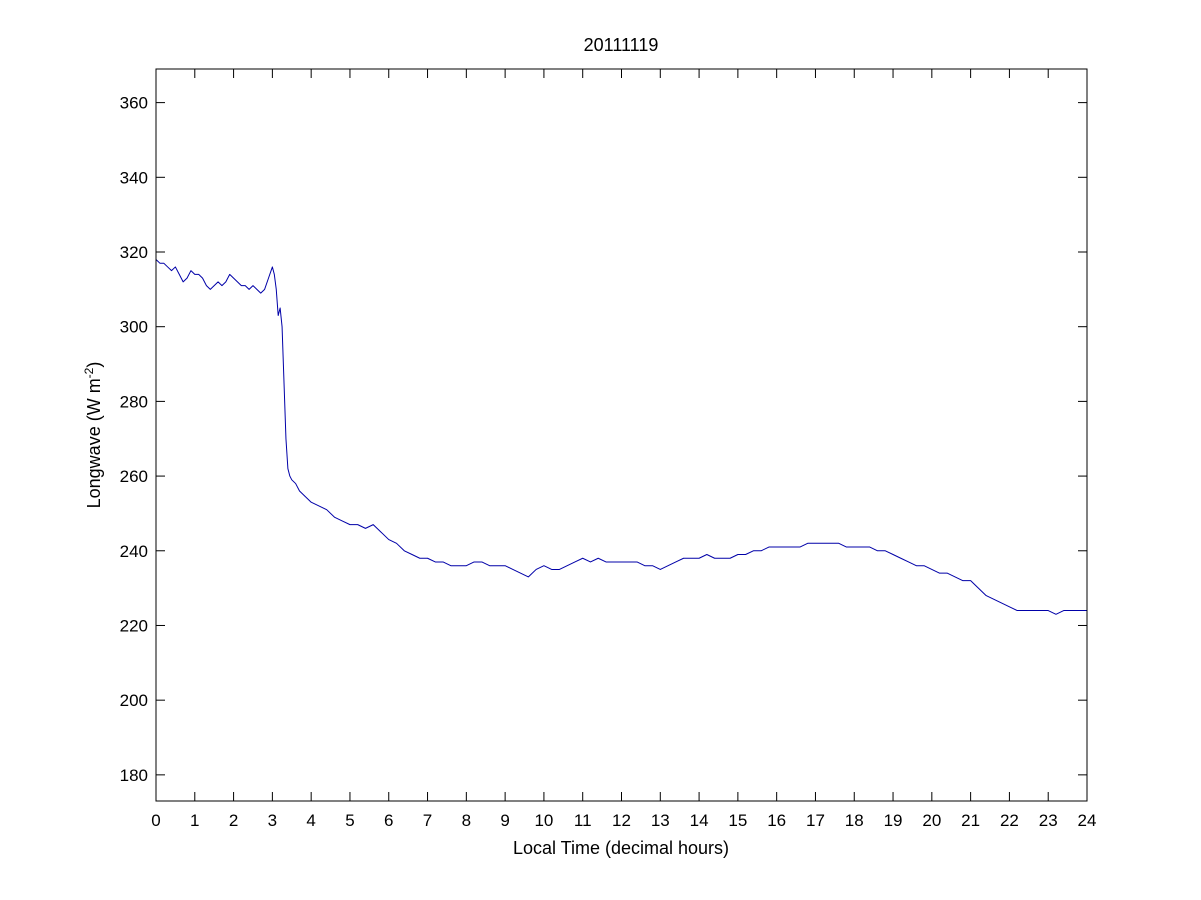 The width and height of the screenshot is (1201, 900). Describe the element at coordinates (583, 820) in the screenshot. I see `x-tick-label: 11` at that location.